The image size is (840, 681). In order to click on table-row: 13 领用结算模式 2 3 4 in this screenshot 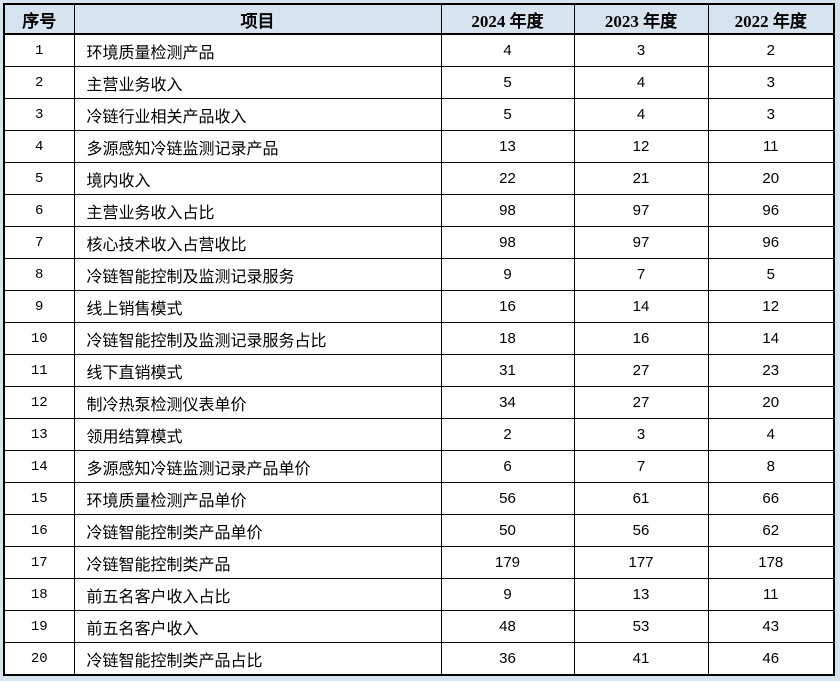, I will do `click(419, 434)`.